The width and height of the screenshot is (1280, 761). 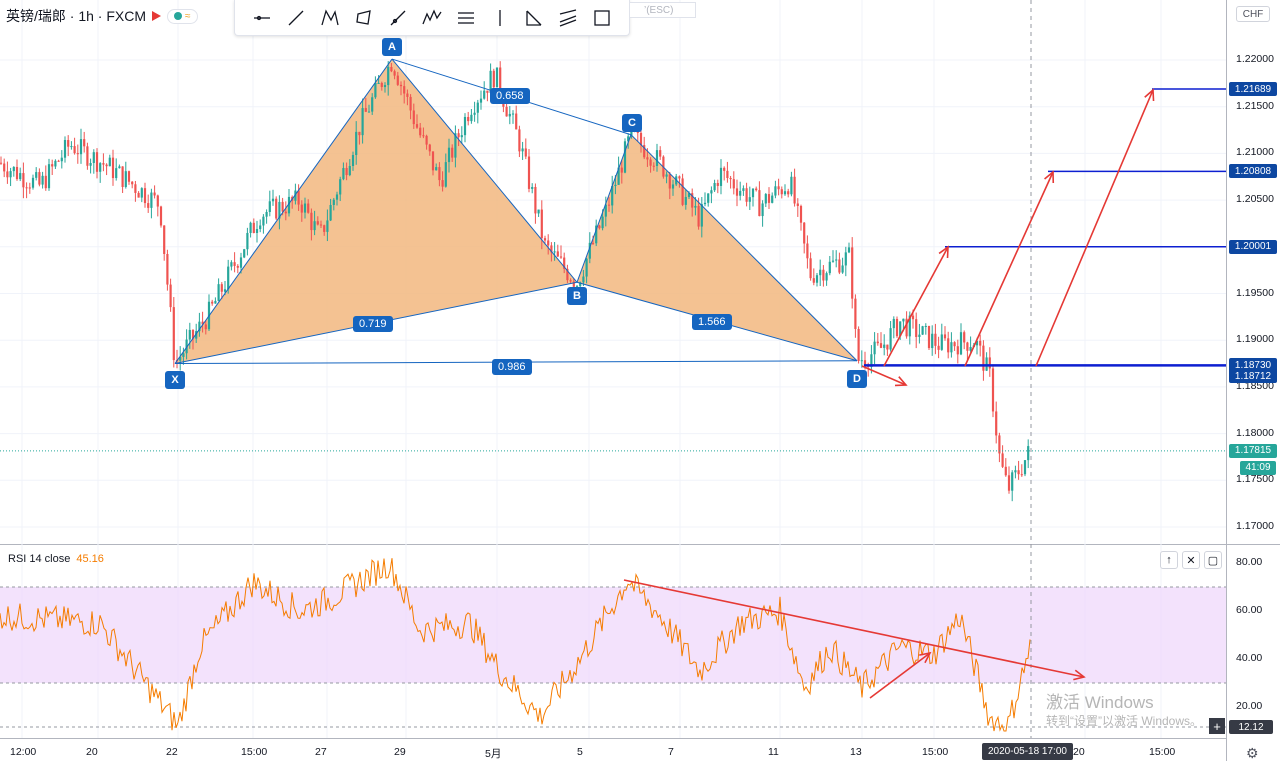 What do you see at coordinates (512, 367) in the screenshot?
I see `pattern-ratio-label: 0.986` at bounding box center [512, 367].